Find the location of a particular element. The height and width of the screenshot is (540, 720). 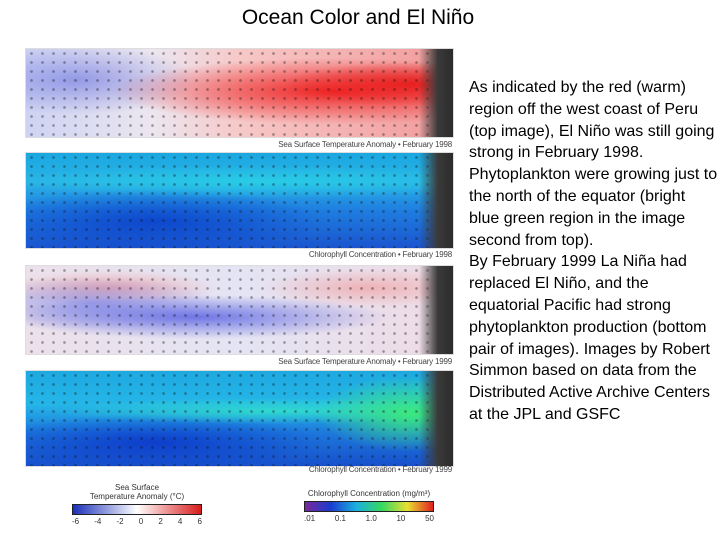

chl-tick-label: 50 is located at coordinates (429, 518).